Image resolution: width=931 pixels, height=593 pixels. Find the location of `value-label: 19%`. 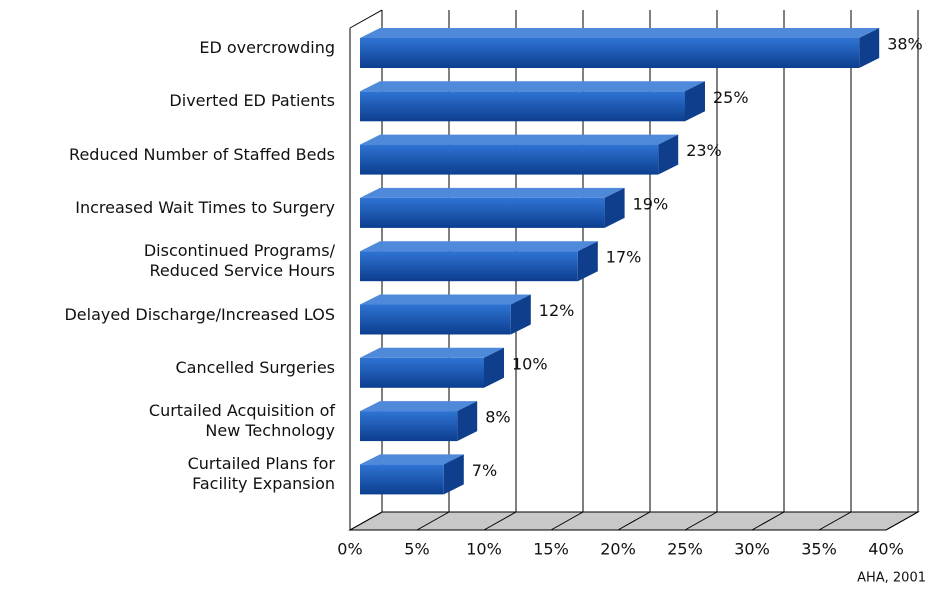

value-label: 19% is located at coordinates (651, 203).